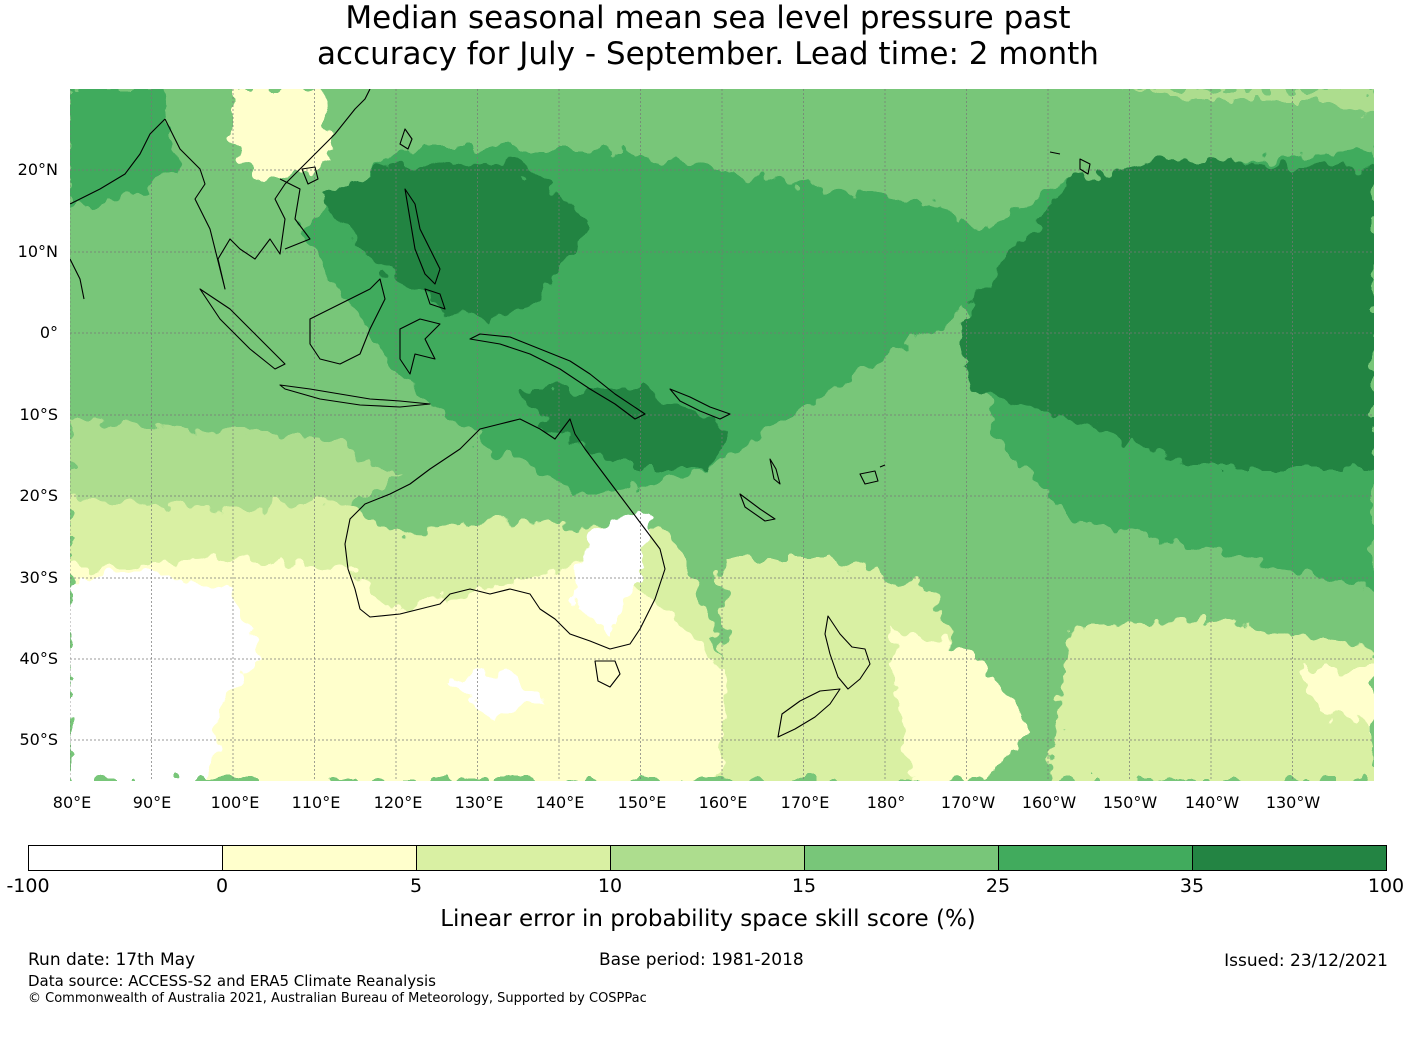 This screenshot has height=1050, width=1416. What do you see at coordinates (1212, 700) in the screenshot?
I see `skill-region-5-10-southeast` at bounding box center [1212, 700].